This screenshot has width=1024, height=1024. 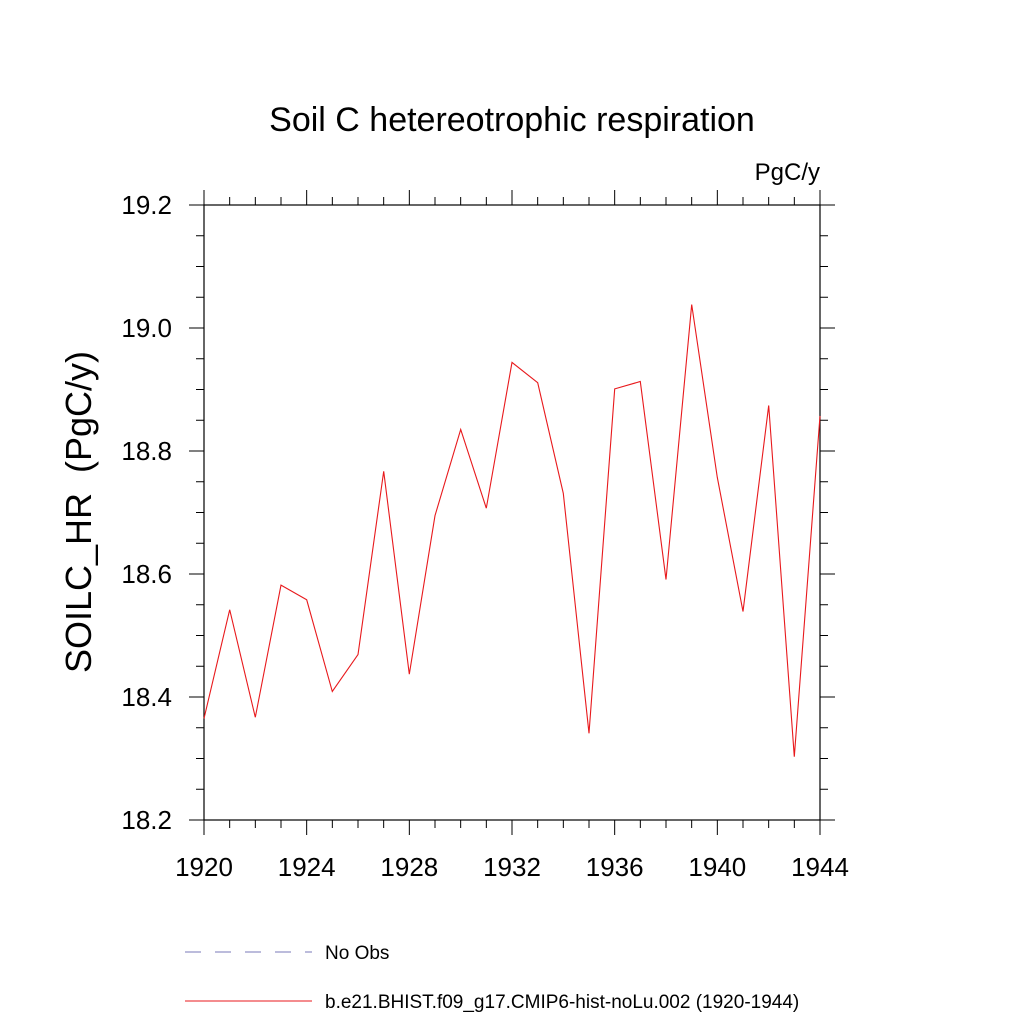 What do you see at coordinates (146, 697) in the screenshot?
I see `y-tick-label: 18.4` at bounding box center [146, 697].